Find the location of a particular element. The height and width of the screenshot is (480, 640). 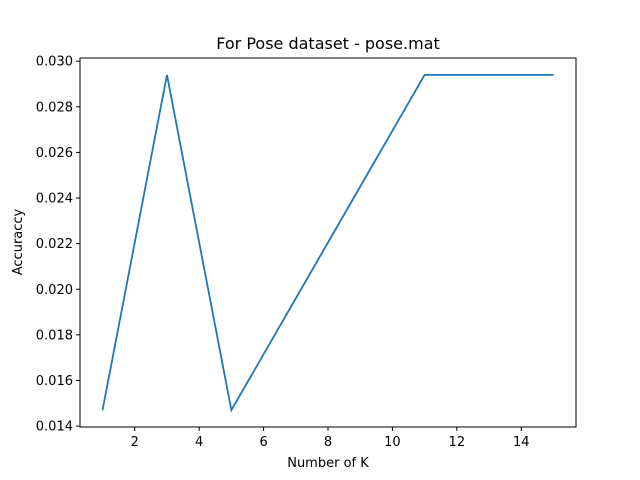

x-tick-label: 2 is located at coordinates (135, 442).